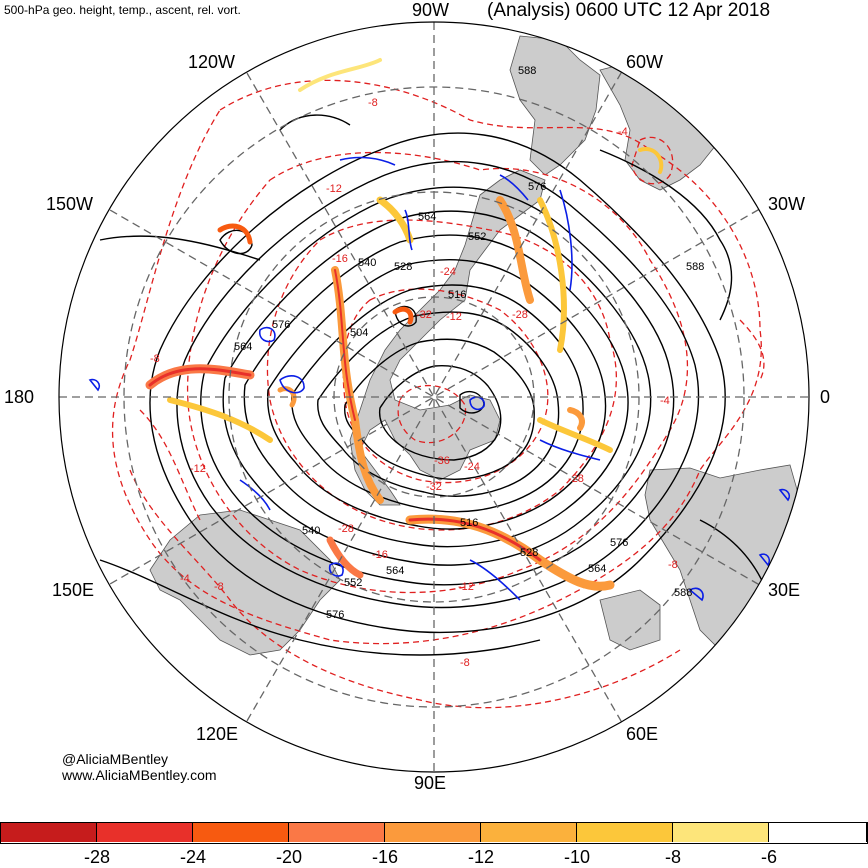  Describe the element at coordinates (644, 62) in the screenshot. I see `lon-label-60w: 60W` at that location.